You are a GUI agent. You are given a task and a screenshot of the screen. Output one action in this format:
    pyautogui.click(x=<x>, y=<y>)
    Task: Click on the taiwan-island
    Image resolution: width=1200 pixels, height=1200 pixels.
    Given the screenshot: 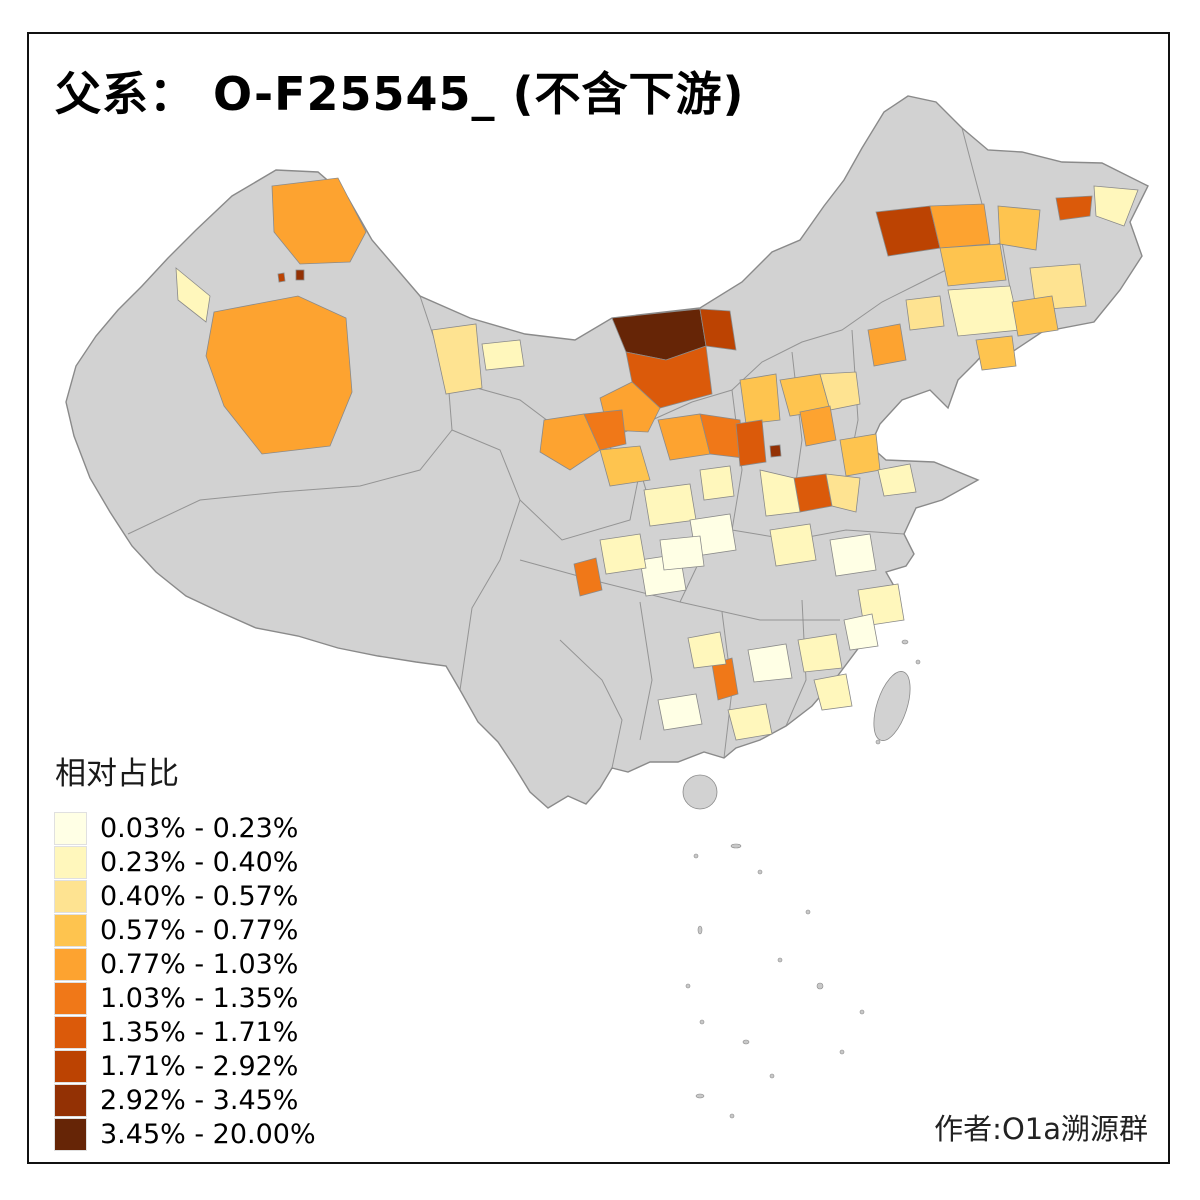 What is the action you would take?
    pyautogui.click(x=892, y=706)
    